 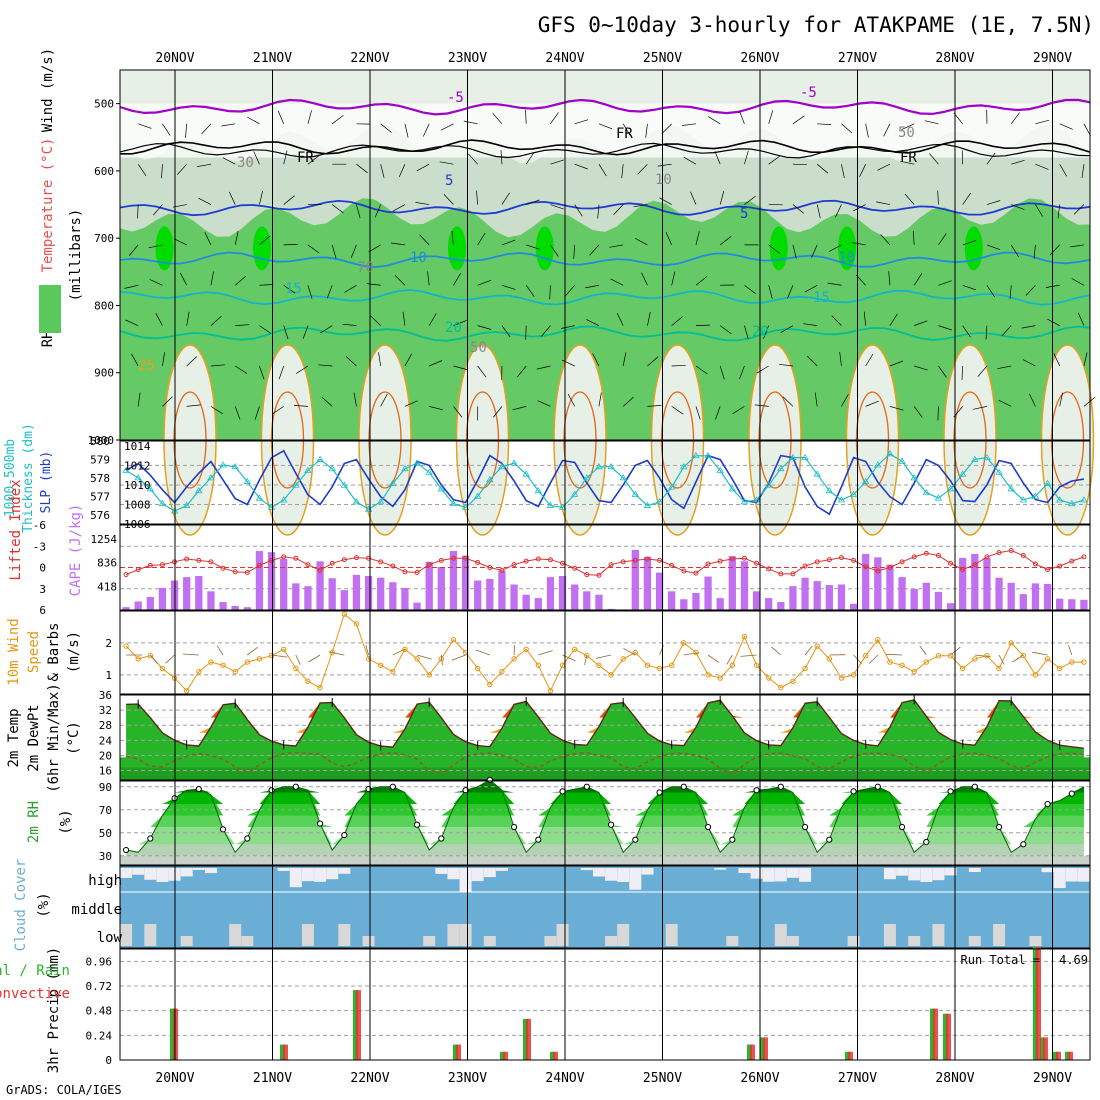 I want to click on contour-label: FR, so click(x=908, y=158).